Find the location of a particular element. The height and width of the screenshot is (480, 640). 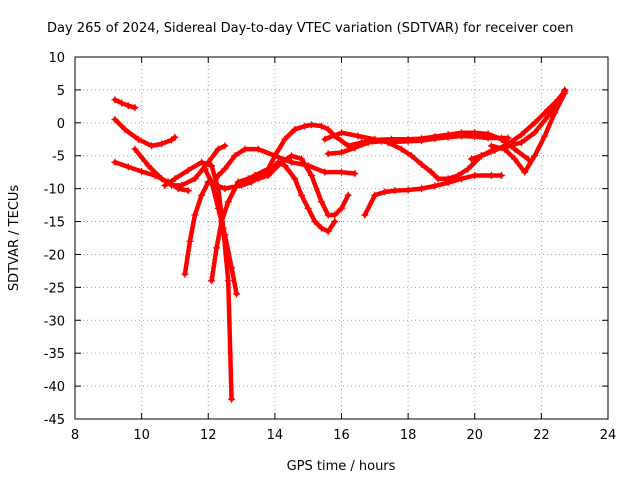

y-tick-label: -10 is located at coordinates (54, 190).